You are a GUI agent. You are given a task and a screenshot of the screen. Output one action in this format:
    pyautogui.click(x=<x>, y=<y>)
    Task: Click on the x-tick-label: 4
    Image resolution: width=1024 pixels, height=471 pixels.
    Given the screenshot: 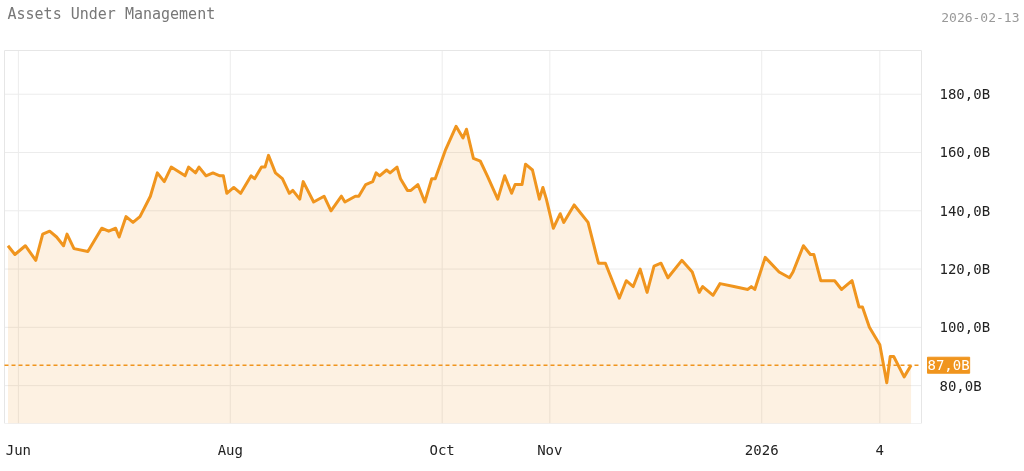 What is the action you would take?
    pyautogui.click(x=880, y=449)
    